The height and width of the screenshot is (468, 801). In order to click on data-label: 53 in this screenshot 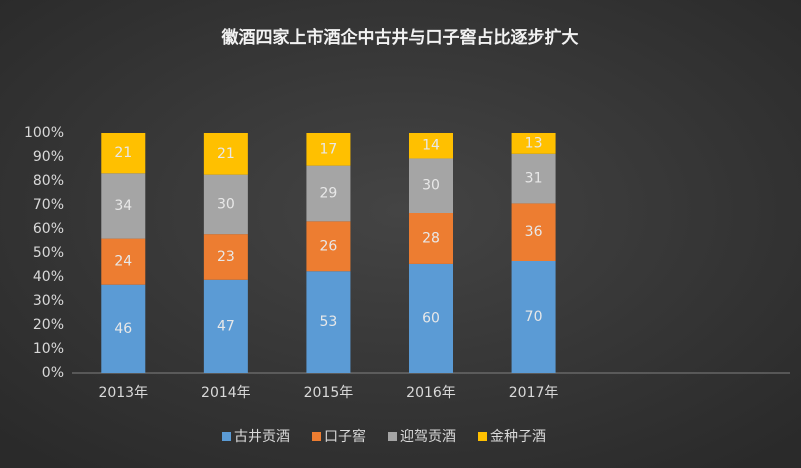, I will do `click(329, 322)`.